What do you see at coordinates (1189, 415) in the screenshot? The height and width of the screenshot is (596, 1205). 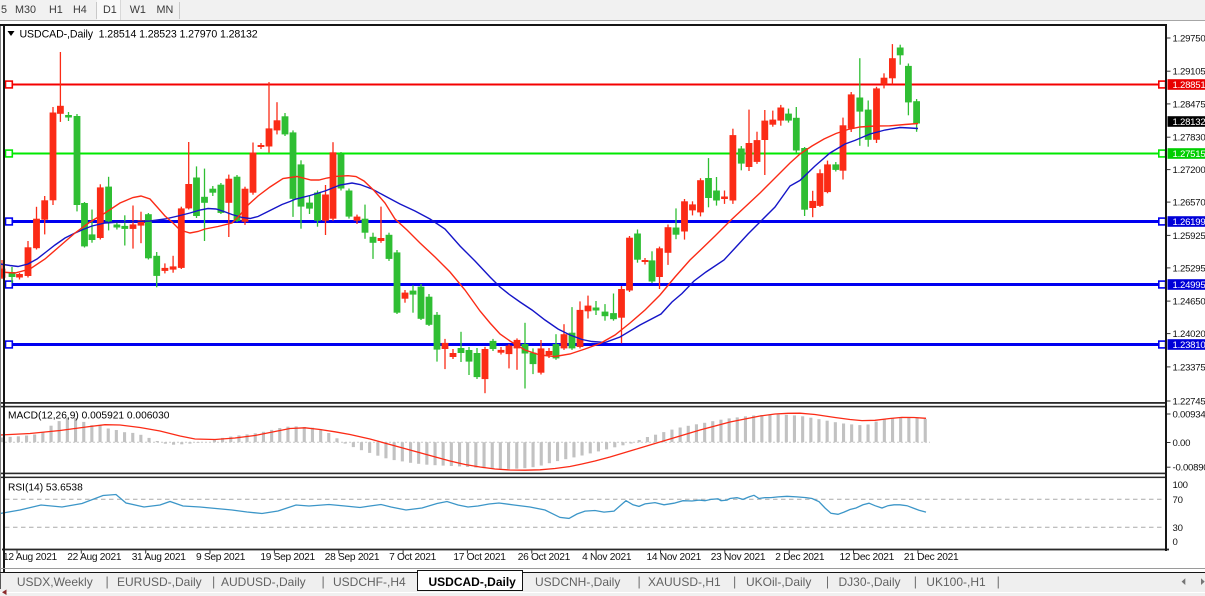 I see `svg-text: 0.009345` at bounding box center [1189, 415].